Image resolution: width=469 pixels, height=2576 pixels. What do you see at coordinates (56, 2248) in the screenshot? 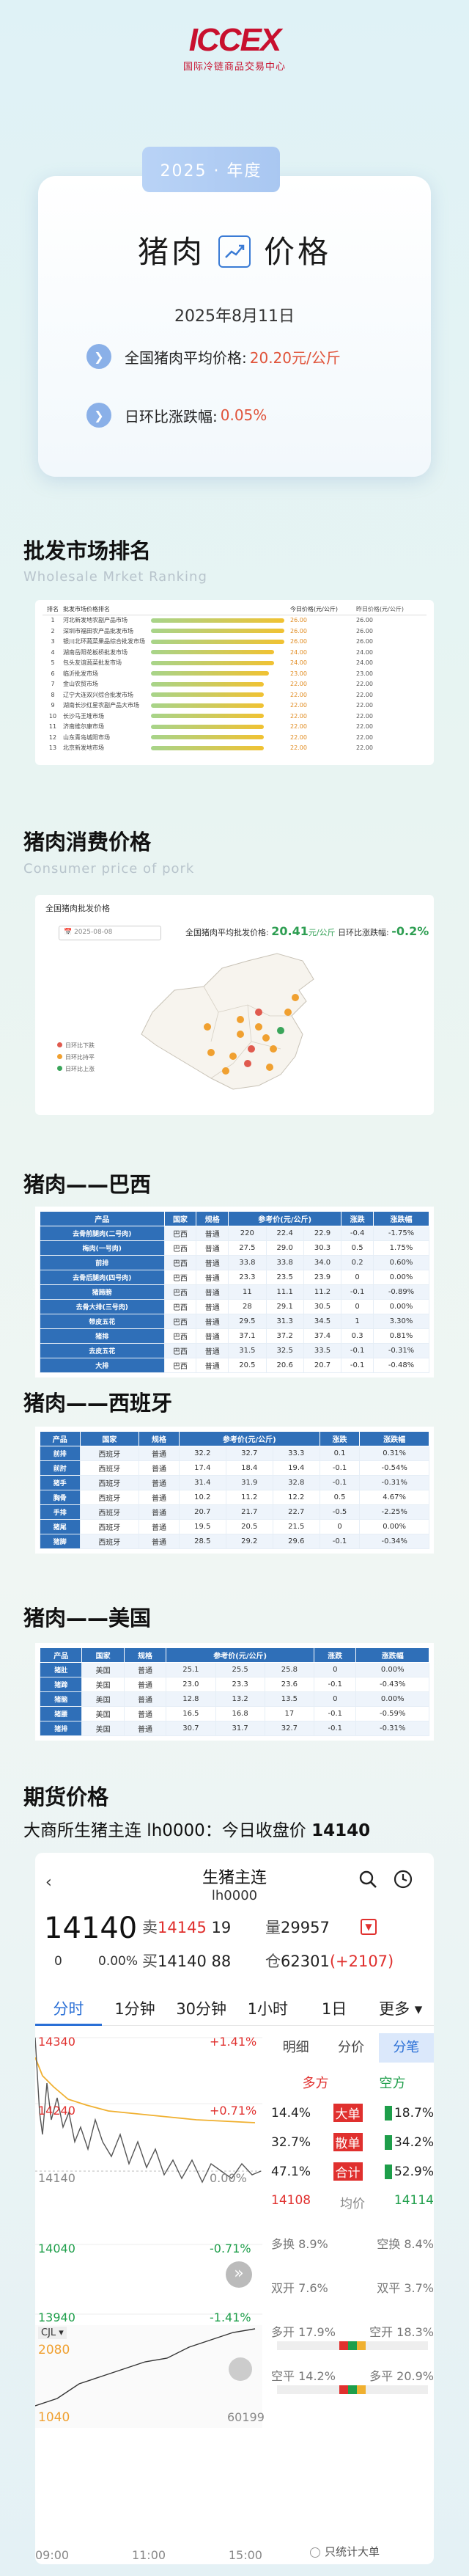
I see `y-tick-left: 14040` at bounding box center [56, 2248].